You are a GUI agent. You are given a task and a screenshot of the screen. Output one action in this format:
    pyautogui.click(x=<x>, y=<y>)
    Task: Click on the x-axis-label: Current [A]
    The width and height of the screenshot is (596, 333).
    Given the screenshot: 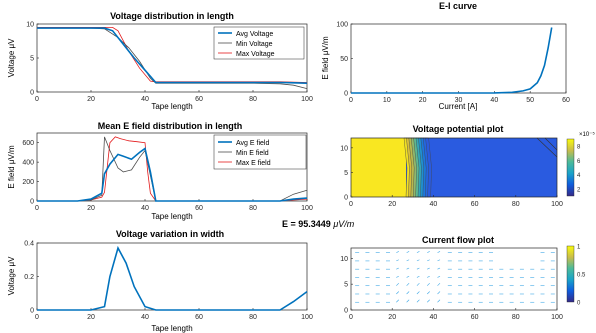 What is the action you would take?
    pyautogui.click(x=458, y=106)
    